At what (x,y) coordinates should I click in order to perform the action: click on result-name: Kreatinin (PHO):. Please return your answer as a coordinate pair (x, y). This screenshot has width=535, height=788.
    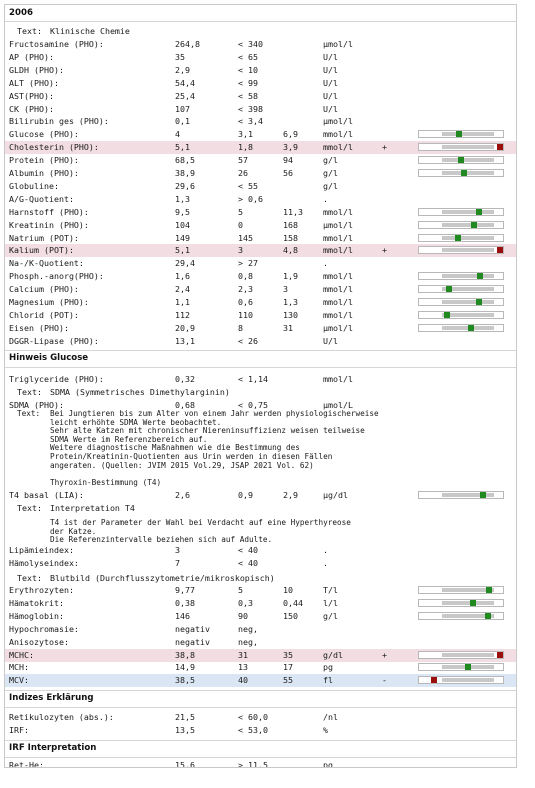
    Looking at the image, I should click on (49, 224).